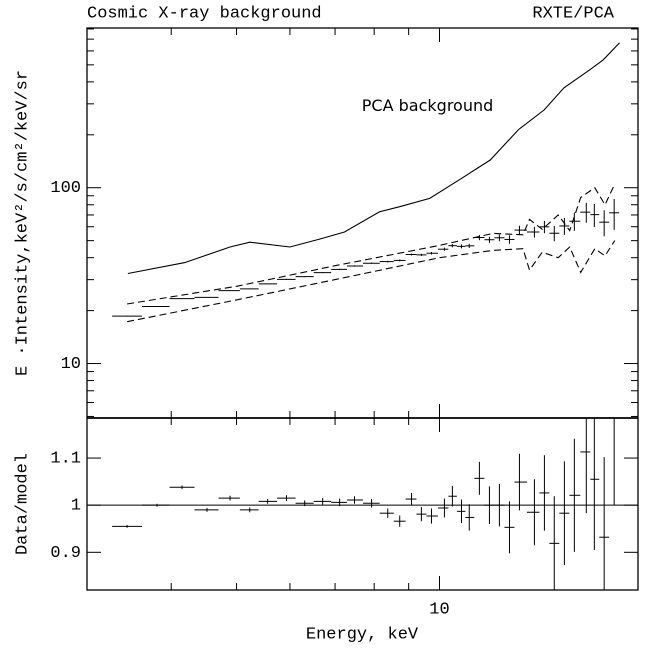 This screenshot has height=652, width=649. I want to click on y-axis-label: Data/model, so click(22, 504).